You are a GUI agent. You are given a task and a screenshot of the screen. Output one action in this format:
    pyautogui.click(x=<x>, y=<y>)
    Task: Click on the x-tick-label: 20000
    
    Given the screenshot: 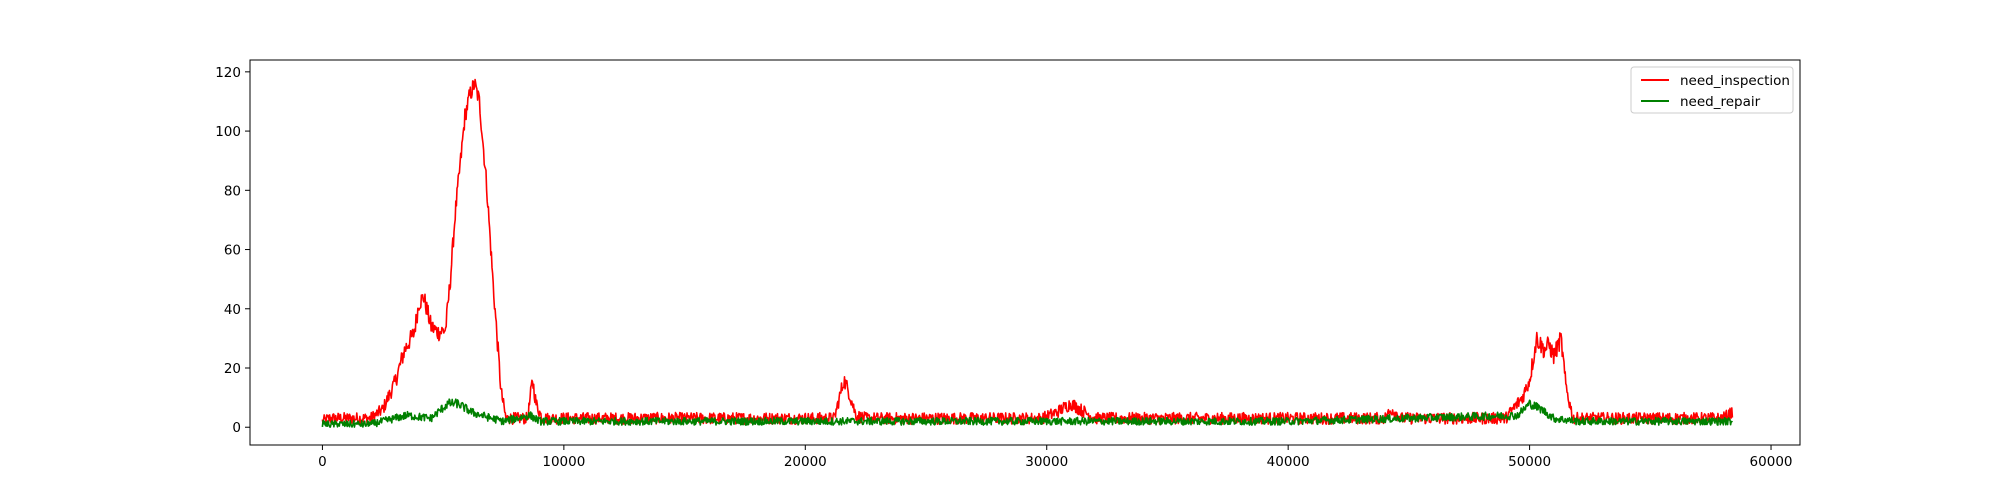 What is the action you would take?
    pyautogui.click(x=805, y=462)
    